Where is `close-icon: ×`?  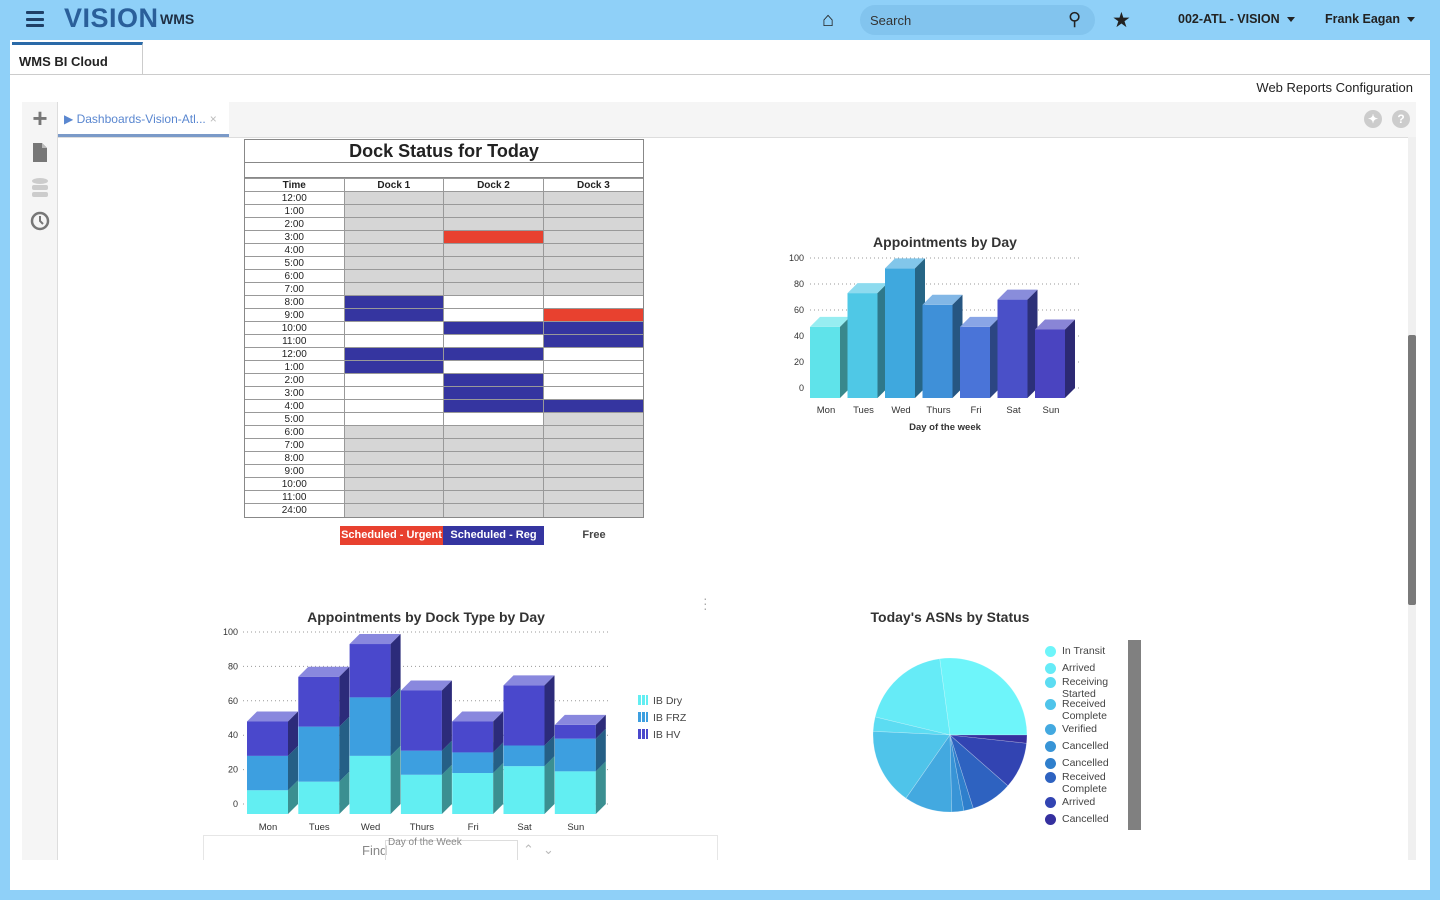
close-icon: × is located at coordinates (213, 119).